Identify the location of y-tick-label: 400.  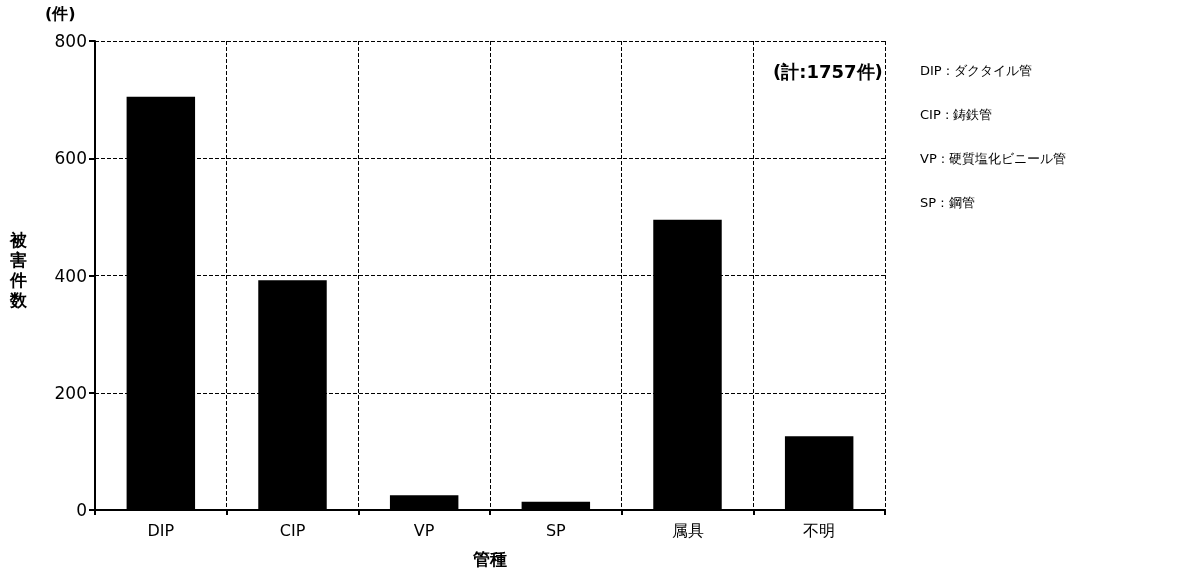
(70, 275).